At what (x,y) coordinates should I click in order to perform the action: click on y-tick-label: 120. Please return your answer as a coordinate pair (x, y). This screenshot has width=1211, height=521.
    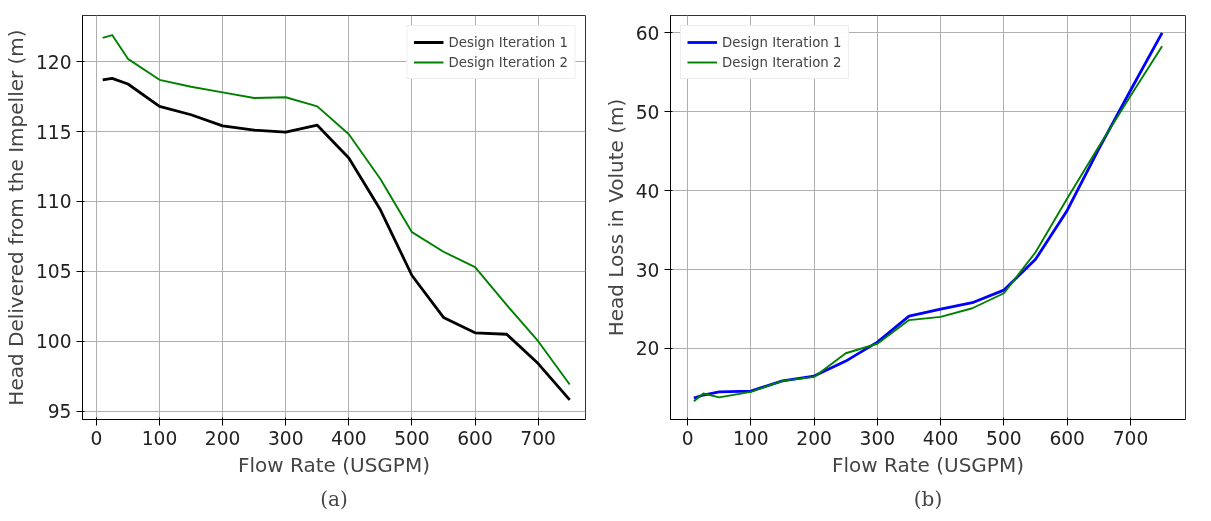
    Looking at the image, I should click on (53, 62).